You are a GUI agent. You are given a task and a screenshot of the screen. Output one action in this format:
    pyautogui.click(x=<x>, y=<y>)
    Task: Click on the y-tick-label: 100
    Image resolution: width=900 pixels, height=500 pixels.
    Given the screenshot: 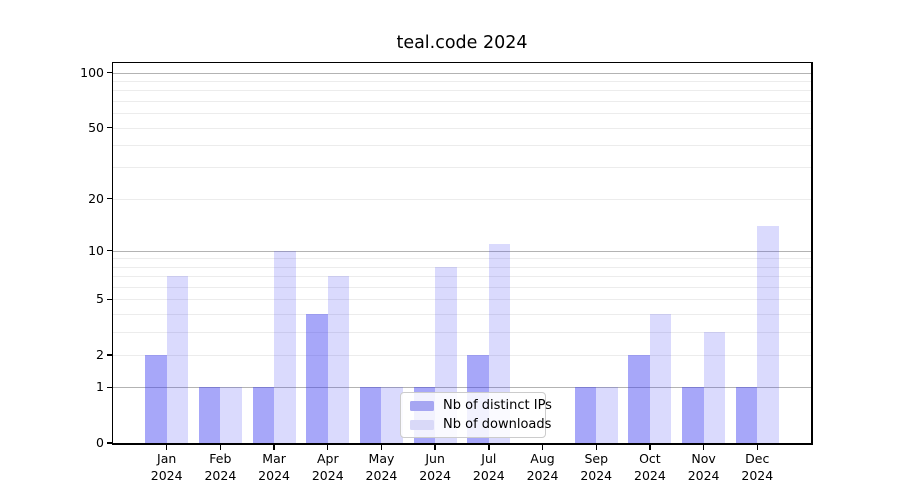 What is the action you would take?
    pyautogui.click(x=92, y=72)
    